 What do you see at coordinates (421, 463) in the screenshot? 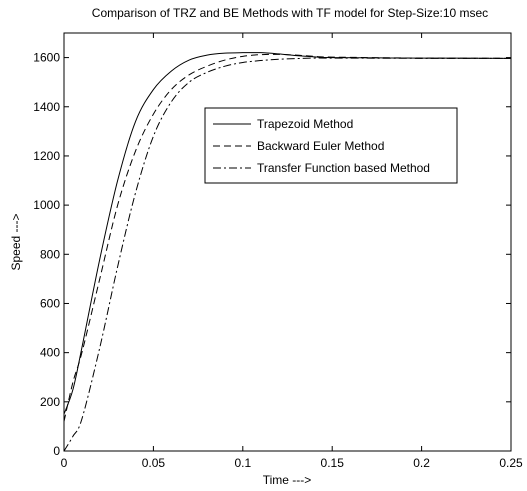
I see `x-tick-label: 0.2` at bounding box center [421, 463].